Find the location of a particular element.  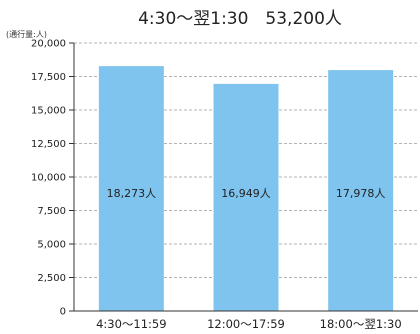

y-tick-label: 15,000 is located at coordinates (48, 111).